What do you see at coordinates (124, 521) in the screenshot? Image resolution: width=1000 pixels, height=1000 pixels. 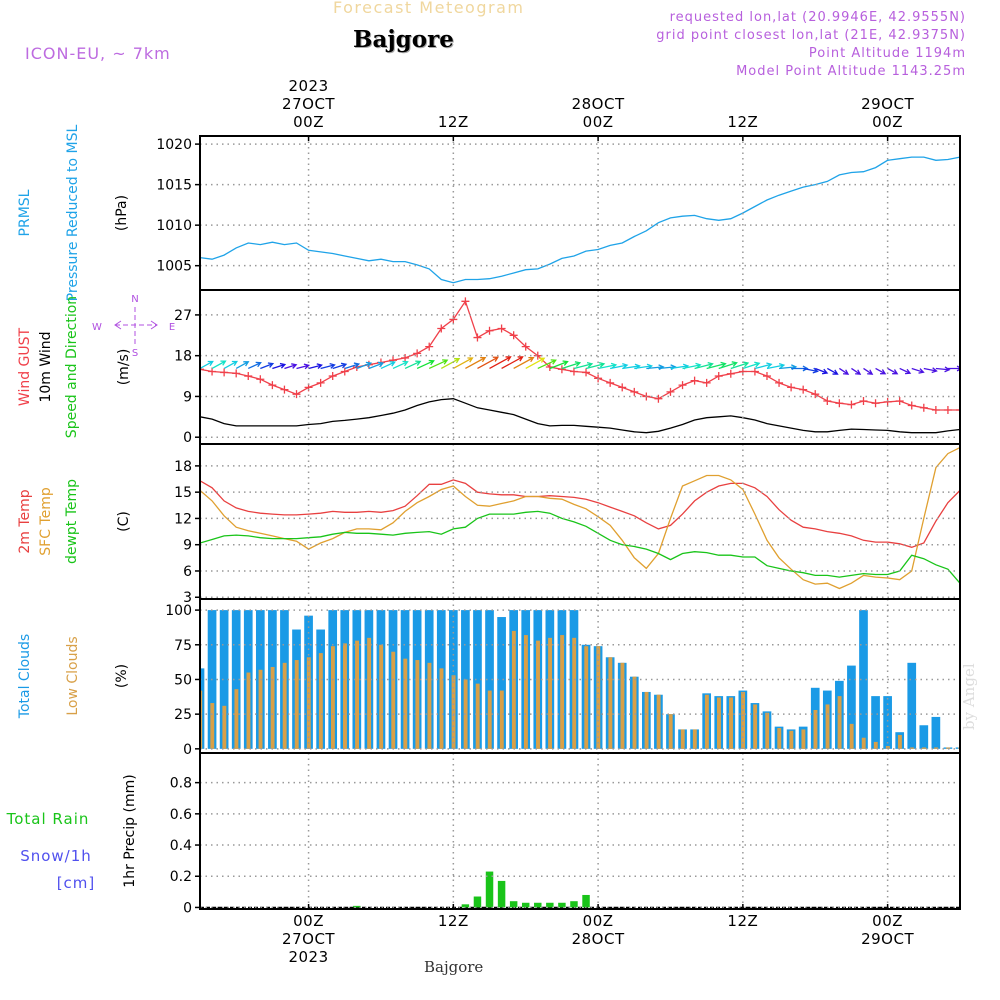 I see `panel-label-temperature: (C)` at bounding box center [124, 521].